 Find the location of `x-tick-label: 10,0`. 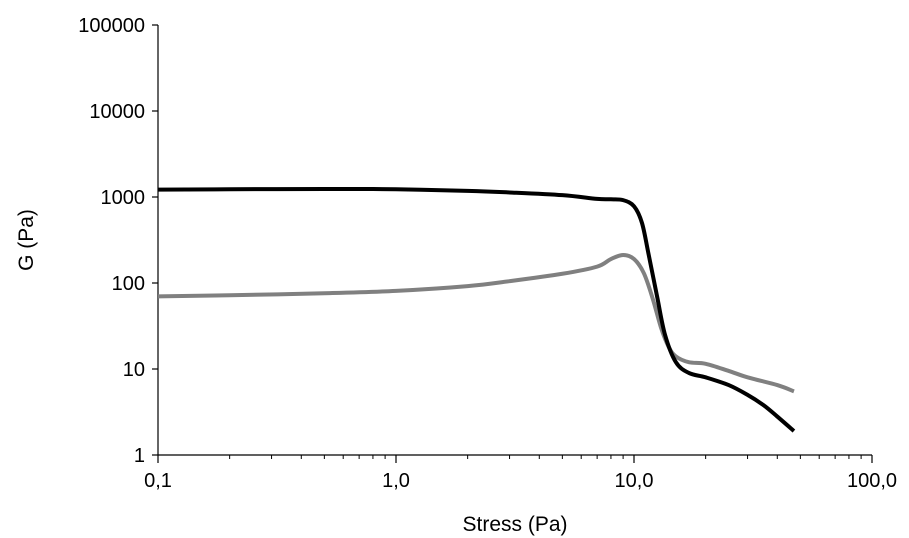

x-tick-label: 10,0 is located at coordinates (634, 481).